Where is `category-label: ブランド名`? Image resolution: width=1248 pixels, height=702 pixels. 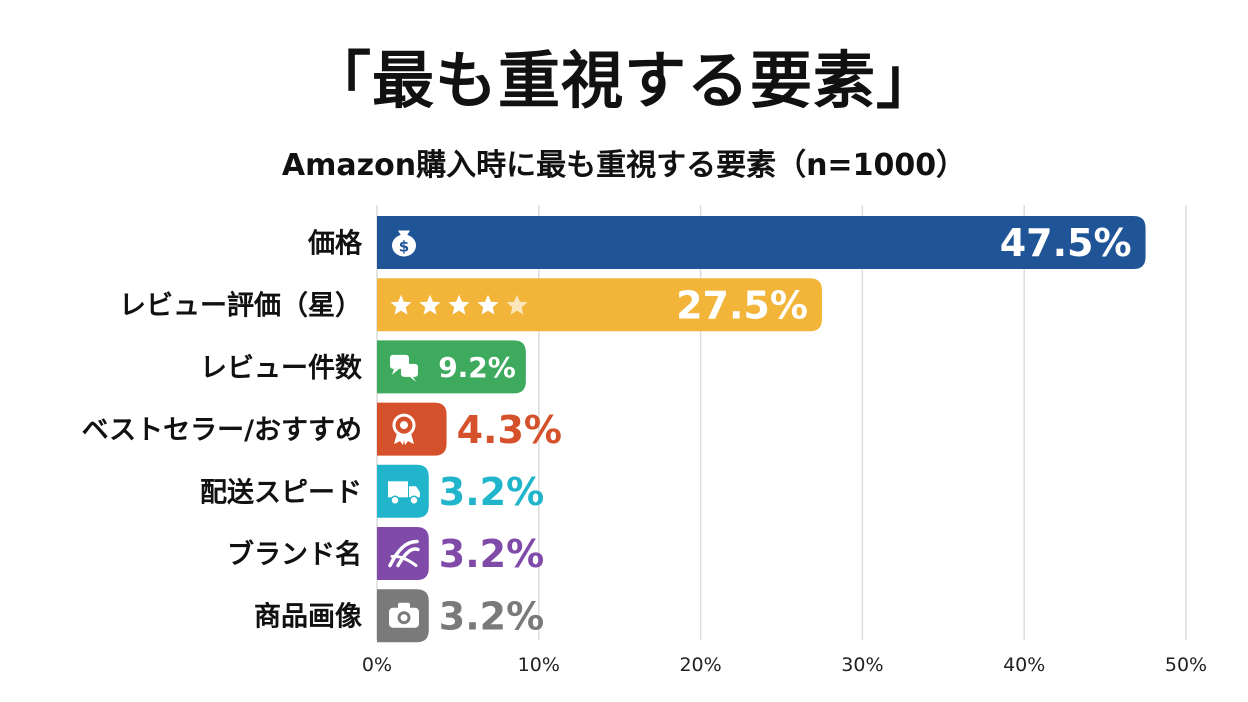 category-label: ブランド名 is located at coordinates (294, 555).